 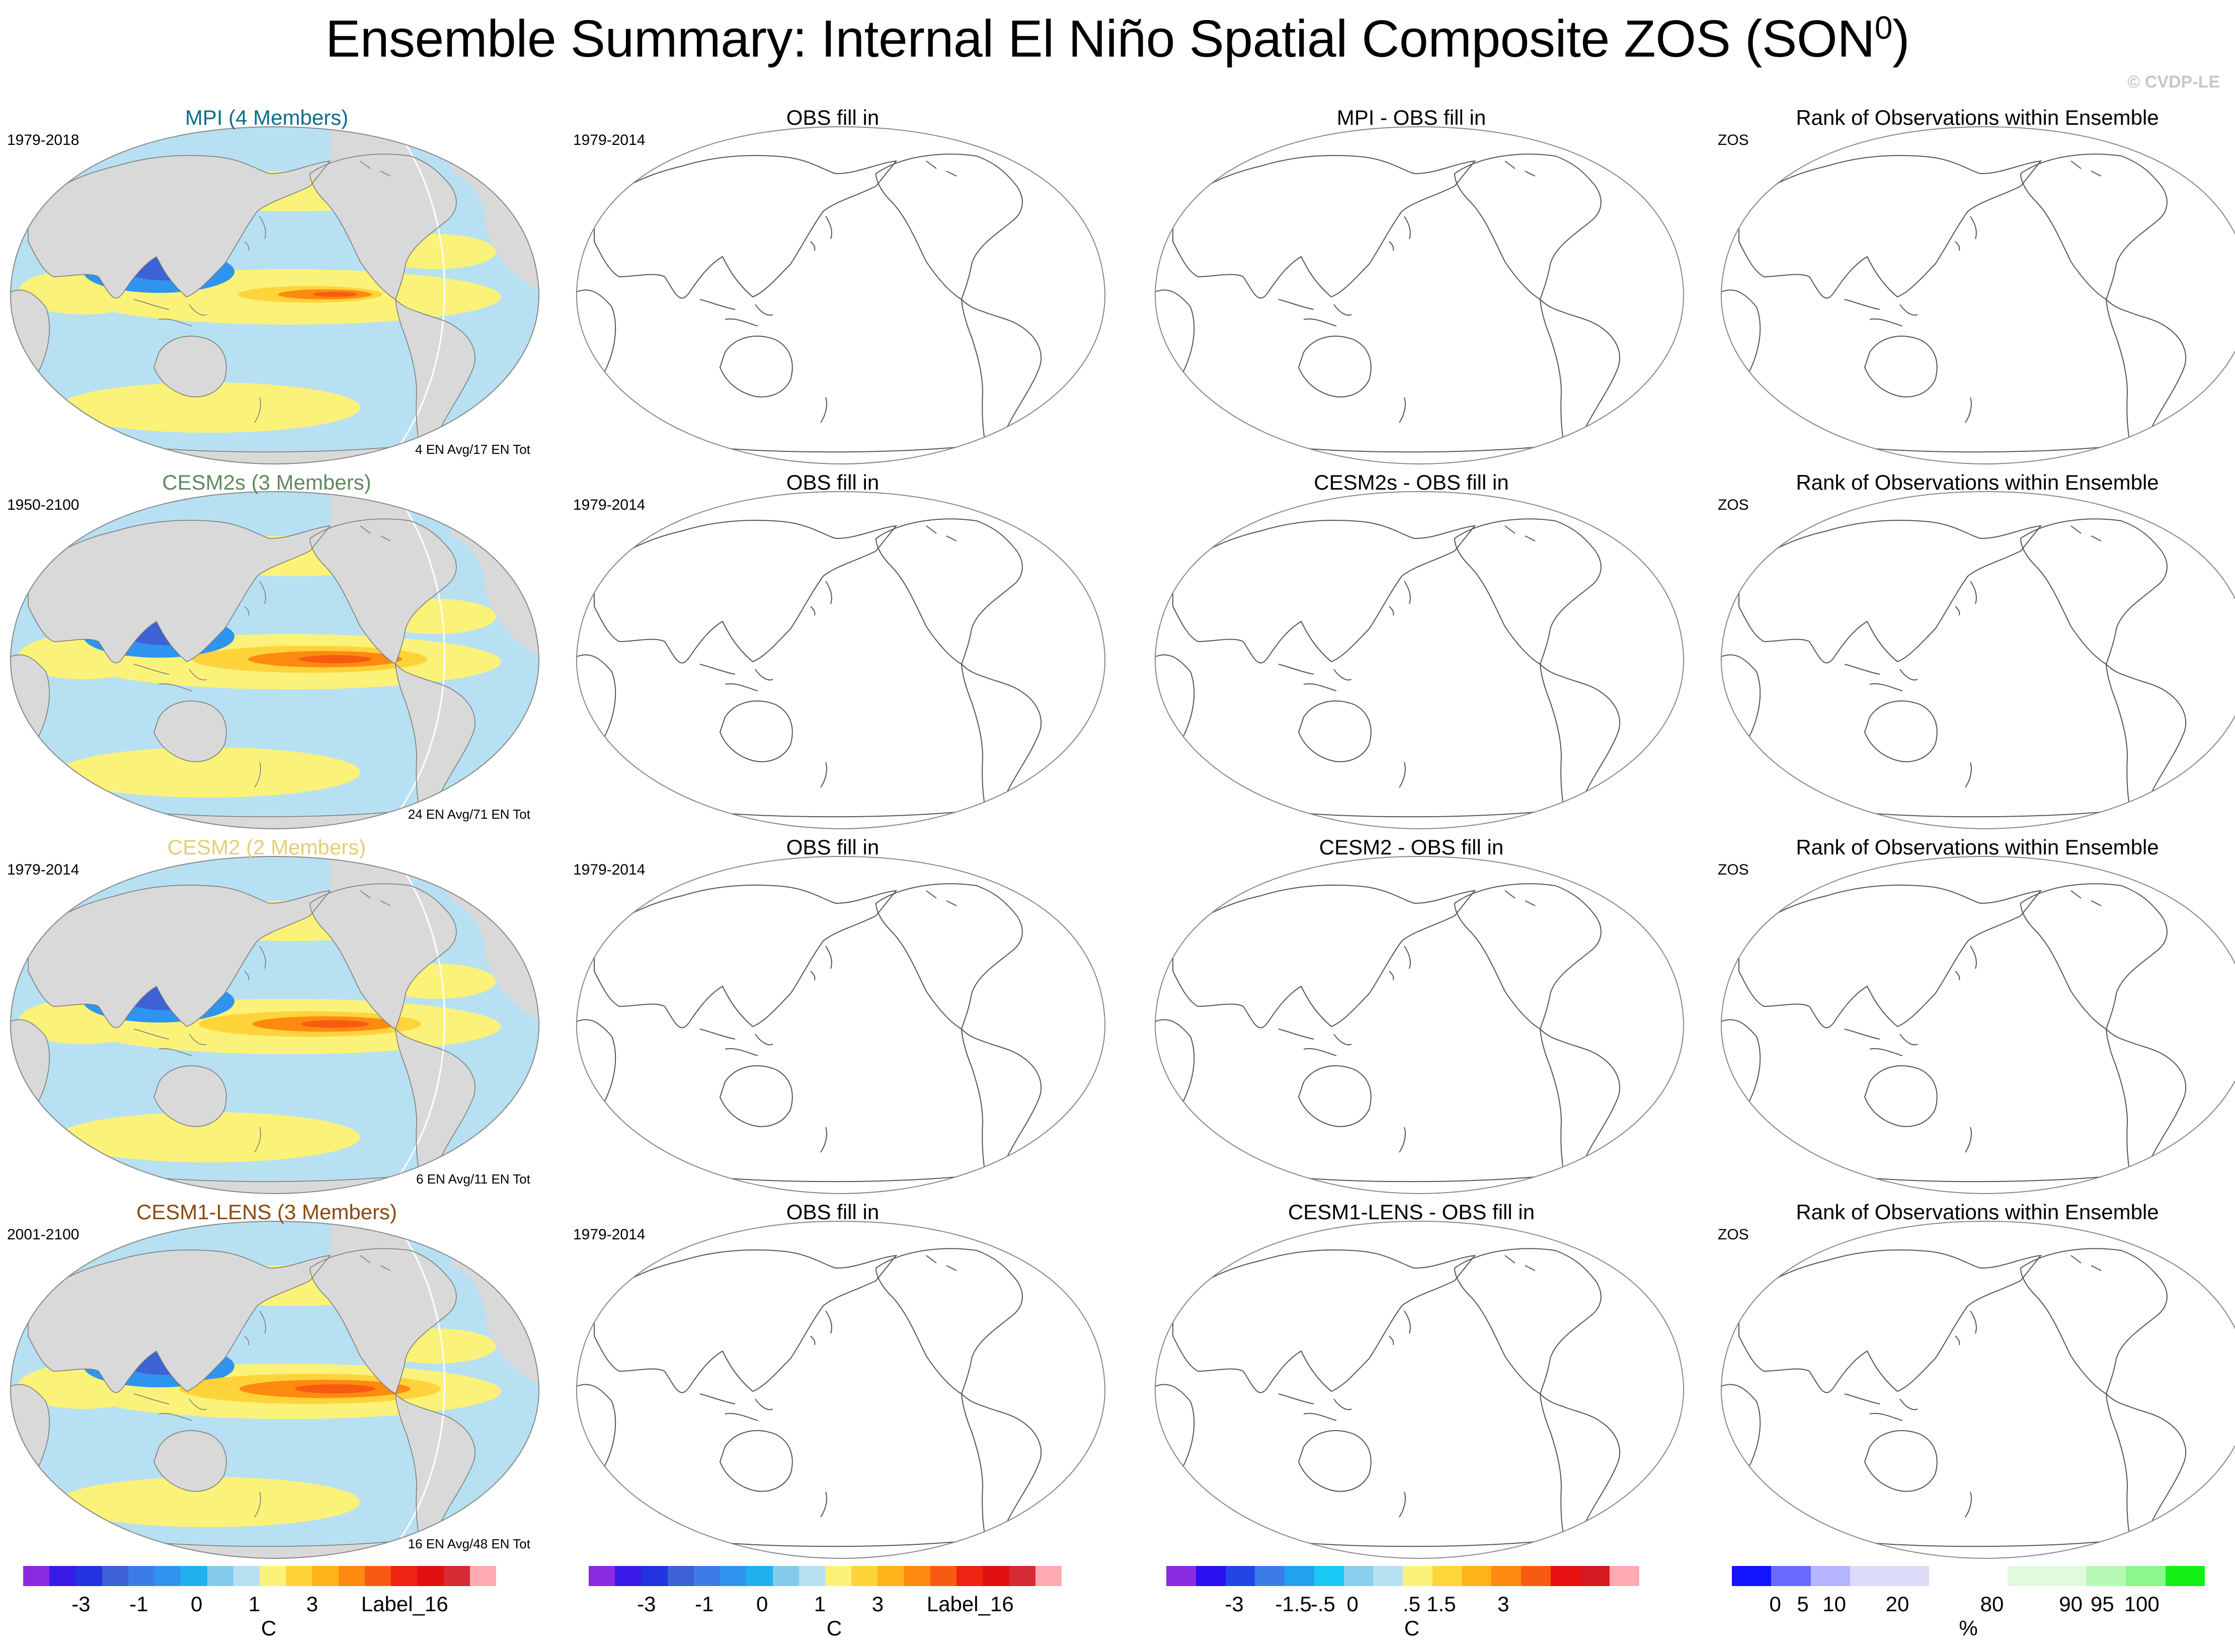 What do you see at coordinates (609, 140) in the screenshot?
I see `obs-left-label: 1979-2014` at bounding box center [609, 140].